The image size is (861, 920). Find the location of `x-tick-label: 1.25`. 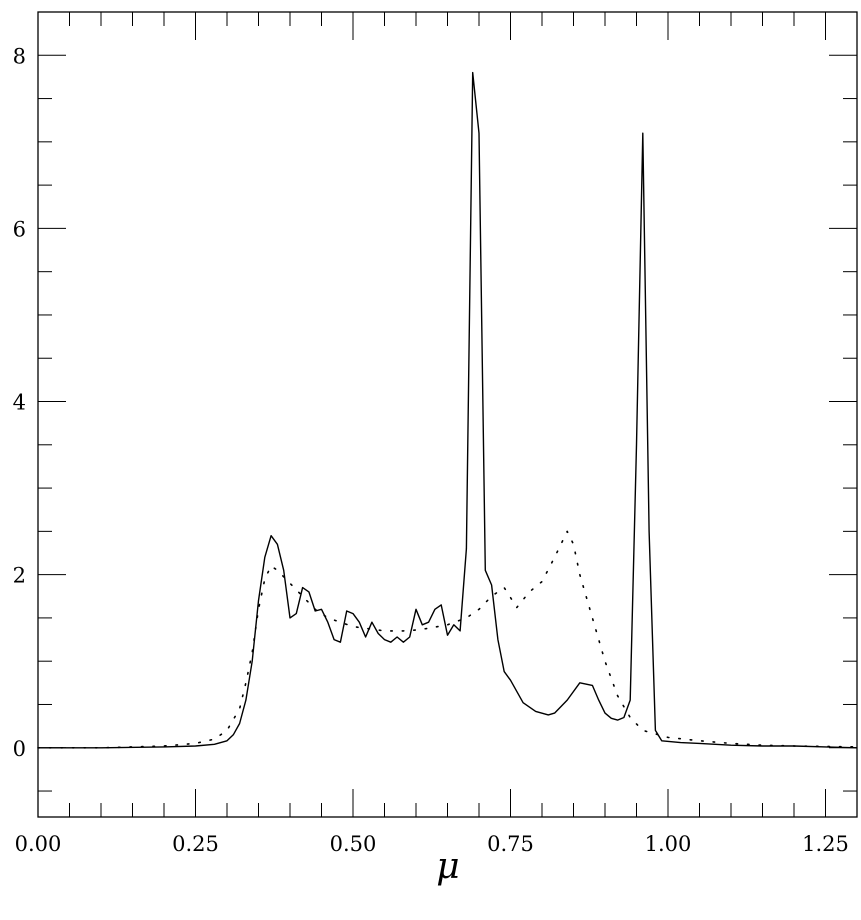

x-tick-label: 1.25 is located at coordinates (825, 844).